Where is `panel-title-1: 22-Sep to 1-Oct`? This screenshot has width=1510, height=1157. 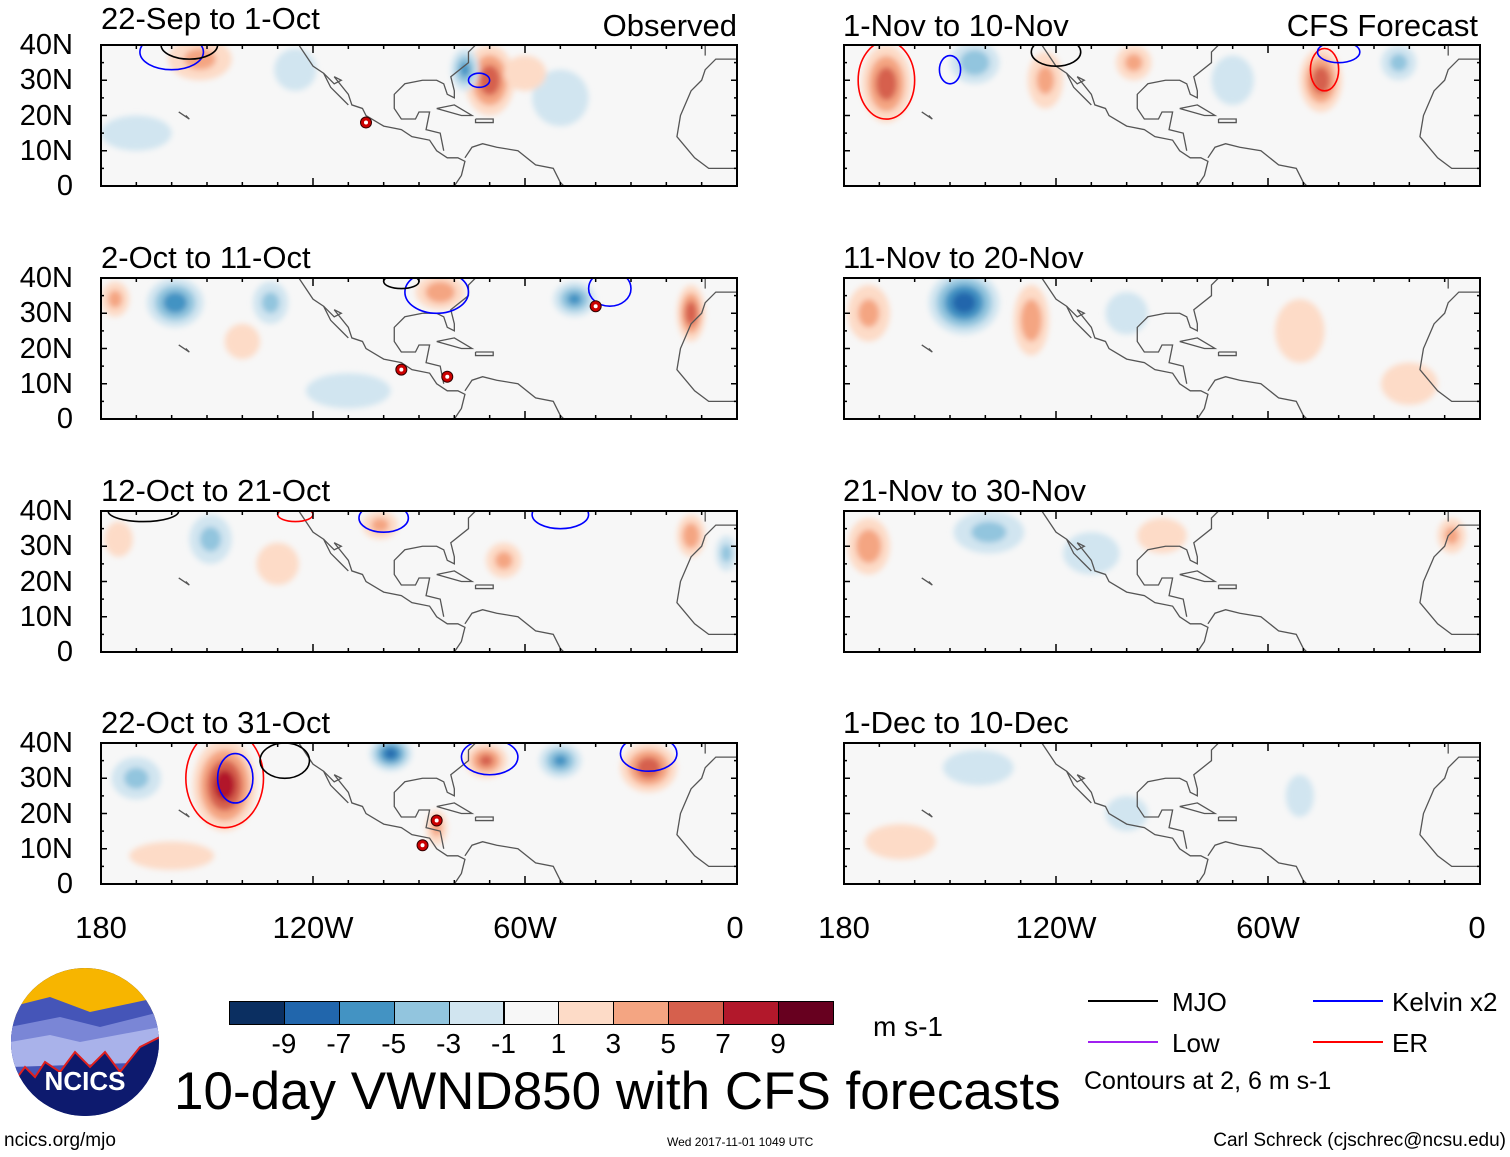 panel-title-1: 22-Sep to 1-Oct is located at coordinates (210, 18).